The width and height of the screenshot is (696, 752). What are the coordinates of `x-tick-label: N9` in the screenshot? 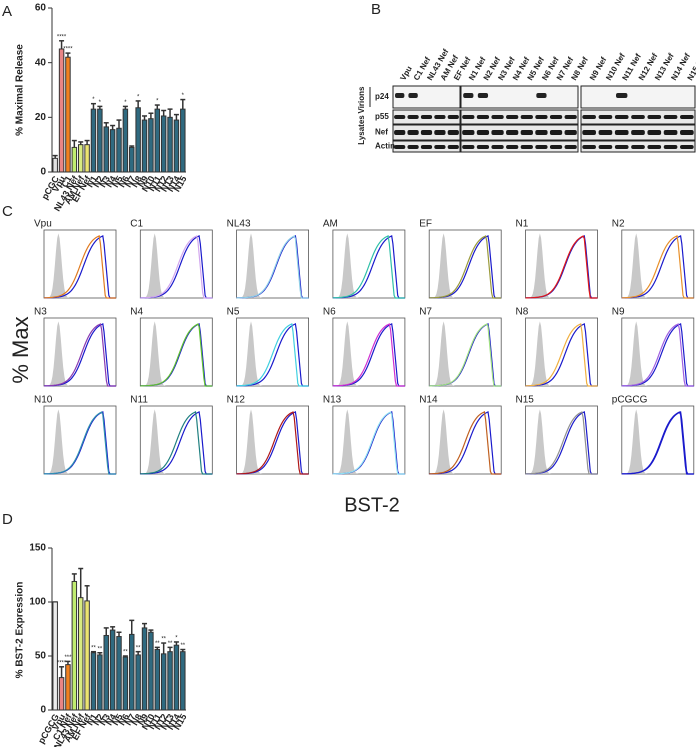 It's located at (143, 181).